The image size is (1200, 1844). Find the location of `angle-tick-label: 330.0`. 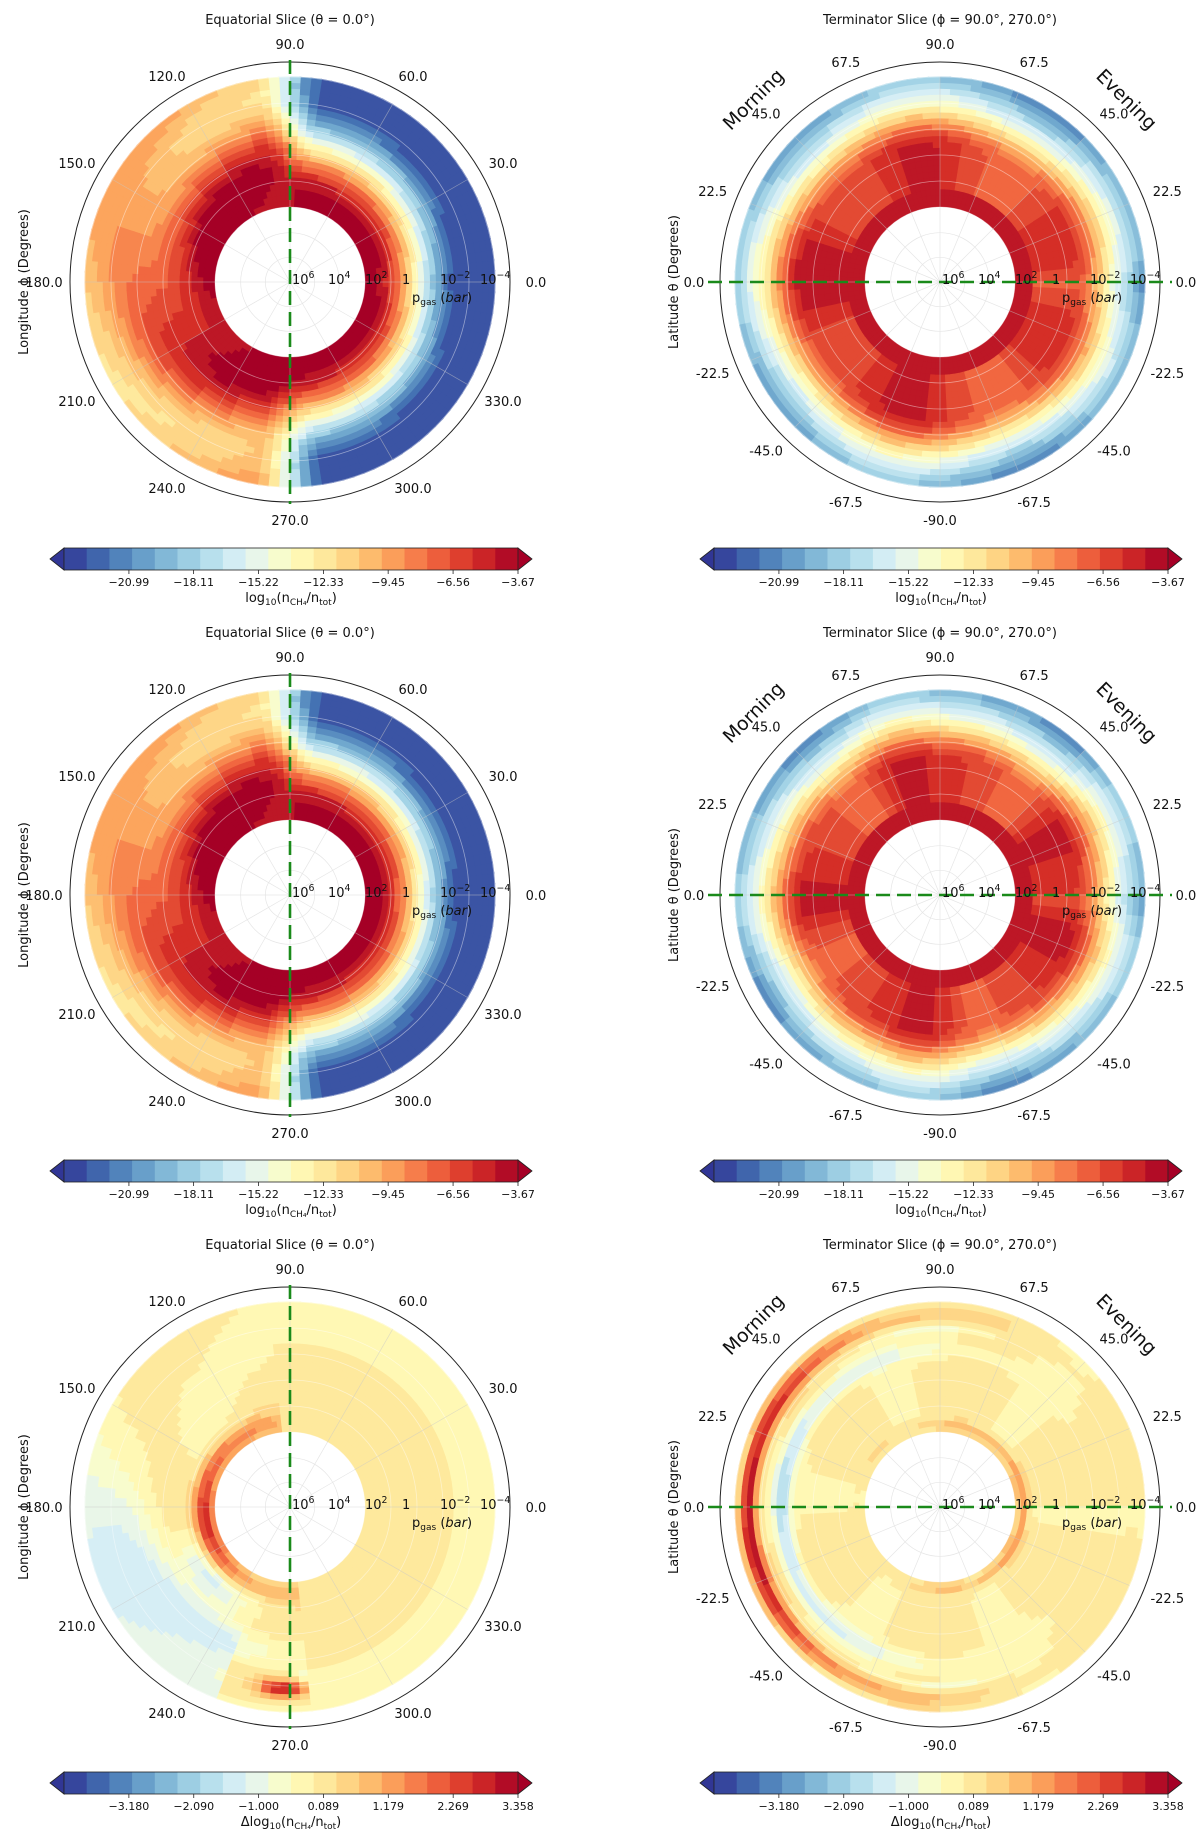

angle-tick-label: 330.0 is located at coordinates (502, 402).